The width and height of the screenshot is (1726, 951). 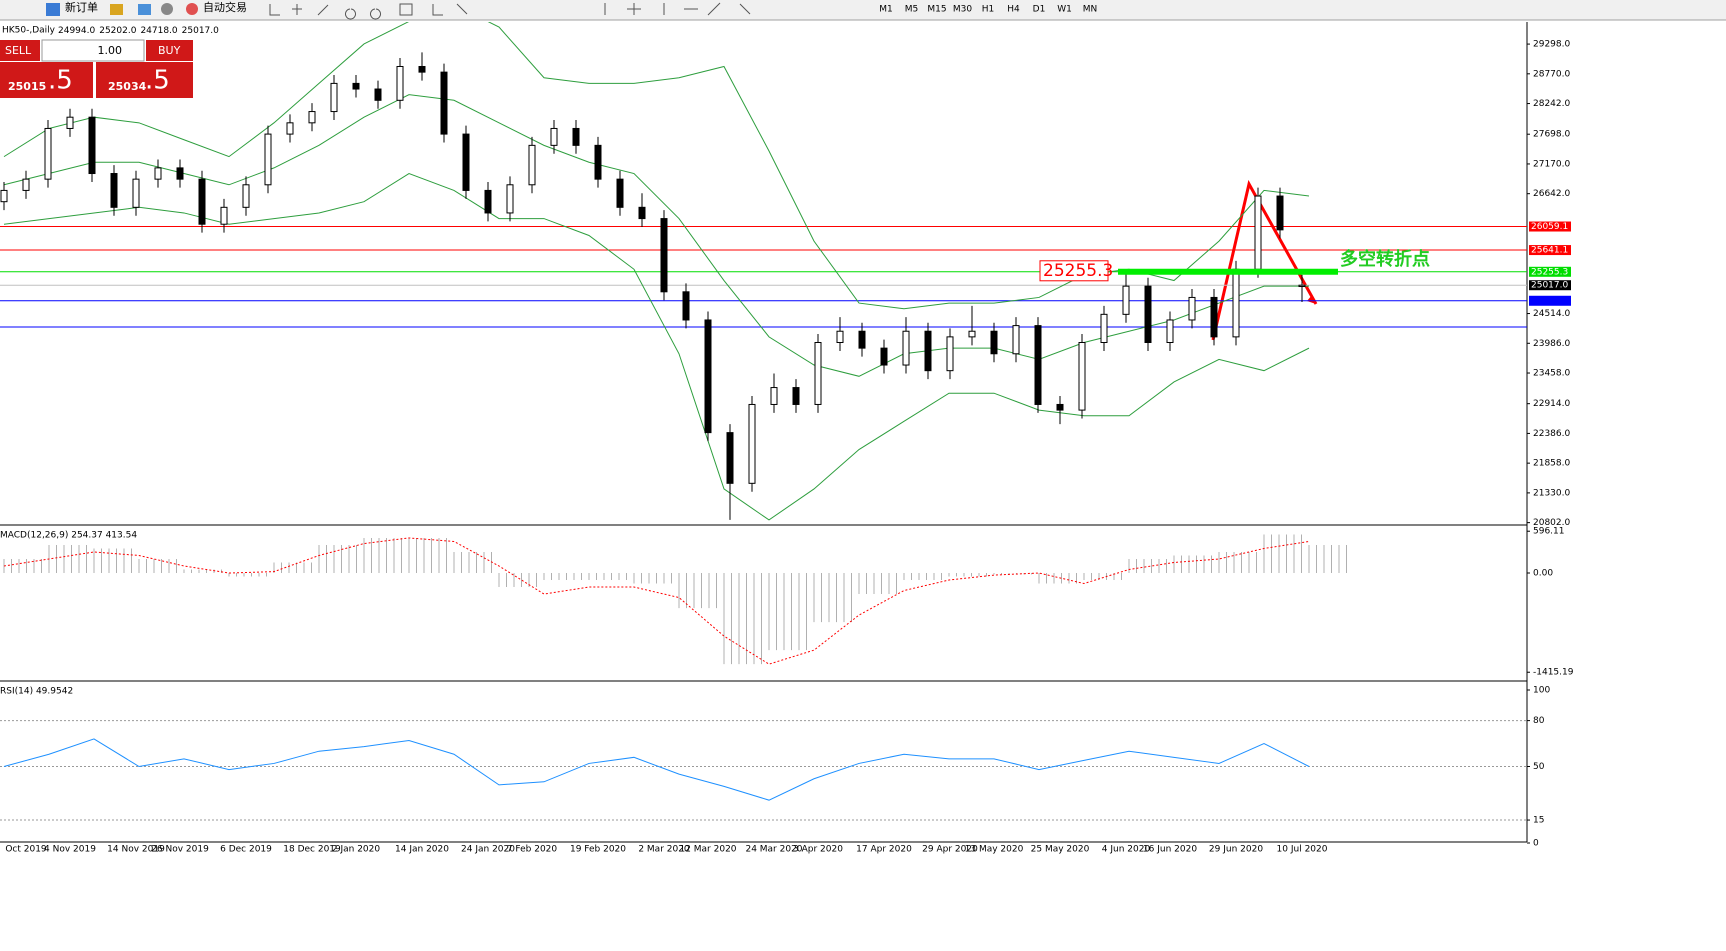 I want to click on new-order-button: 新订单, so click(x=81, y=7).